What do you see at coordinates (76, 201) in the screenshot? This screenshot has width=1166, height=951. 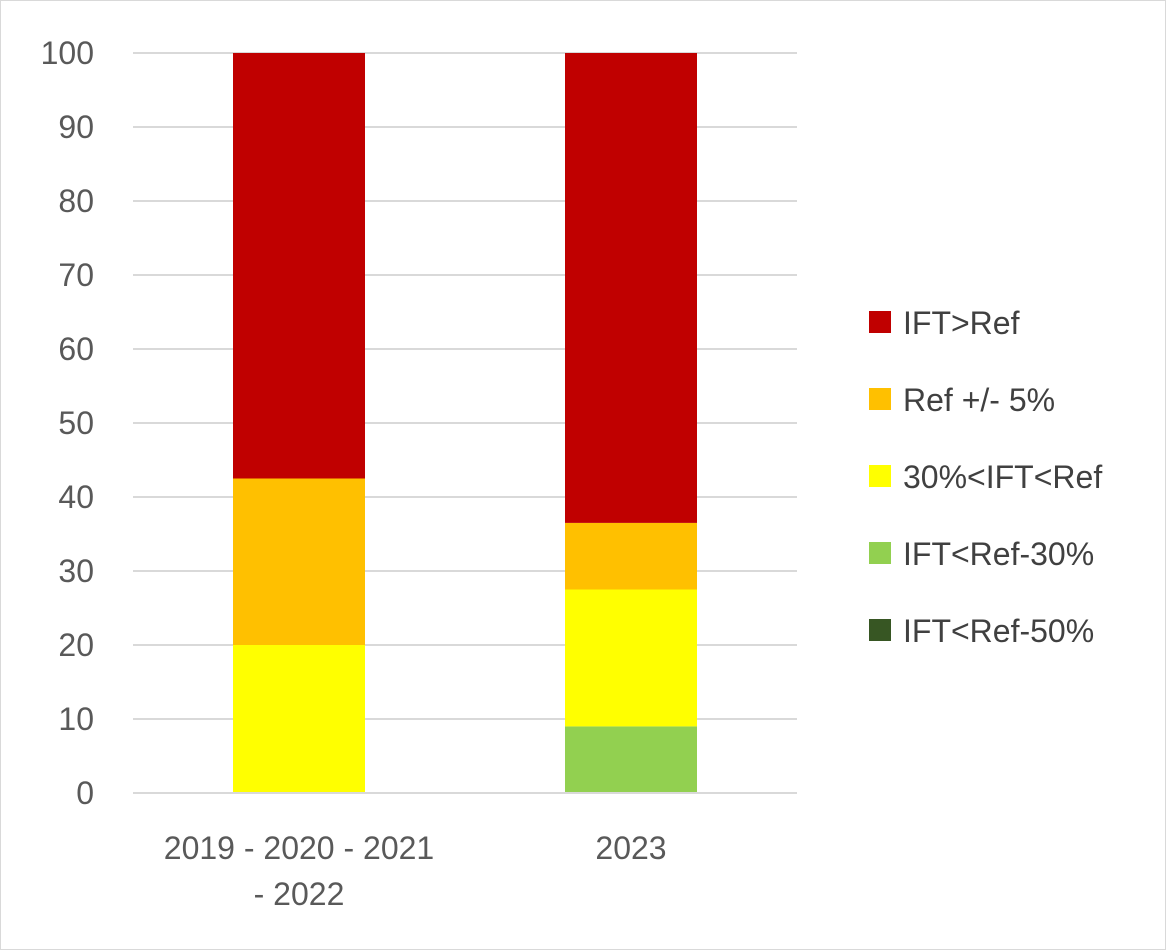 I see `y-tick-label: 80` at bounding box center [76, 201].